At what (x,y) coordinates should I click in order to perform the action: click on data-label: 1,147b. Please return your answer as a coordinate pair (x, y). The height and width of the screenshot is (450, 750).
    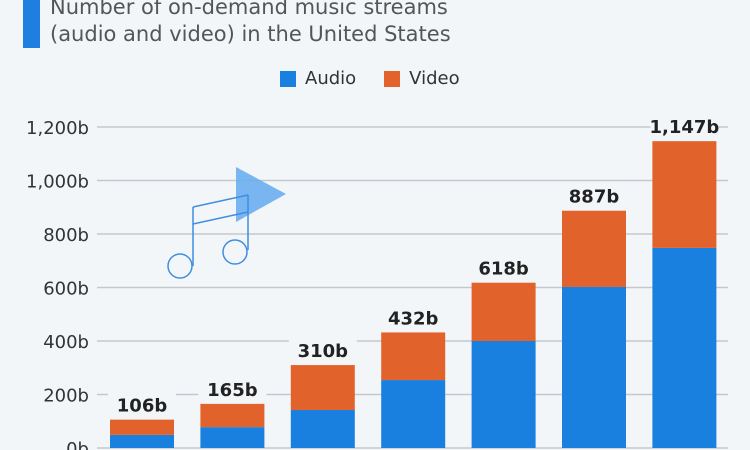
    Looking at the image, I should click on (684, 127).